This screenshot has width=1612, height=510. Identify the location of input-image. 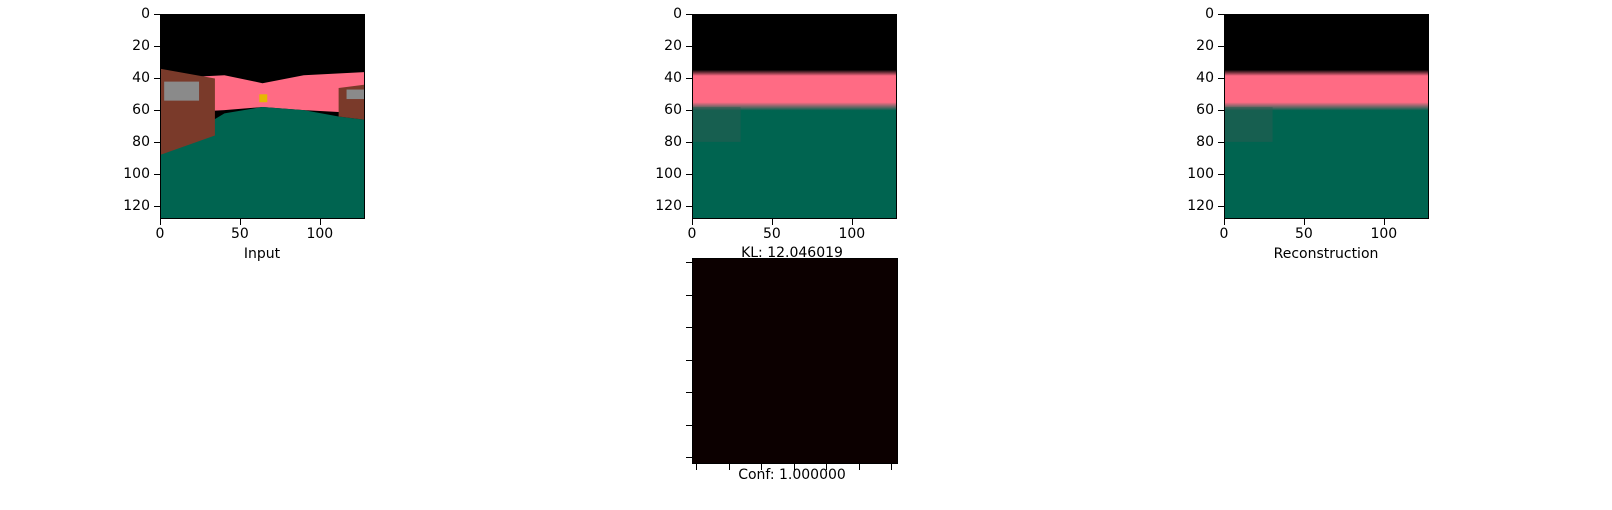
(262, 116).